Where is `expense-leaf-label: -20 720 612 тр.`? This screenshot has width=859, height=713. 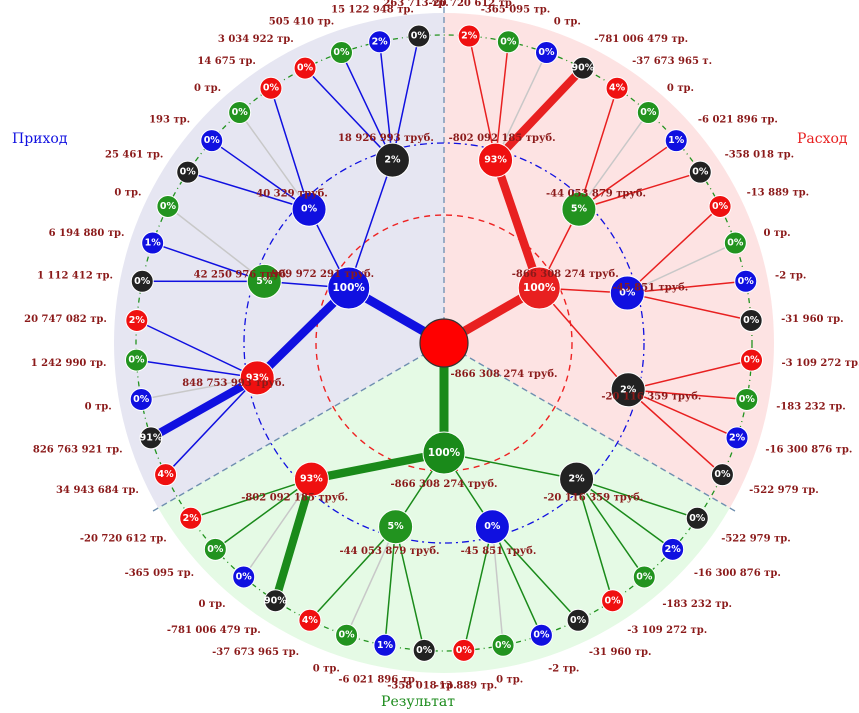 expense-leaf-label: -20 720 612 тр. is located at coordinates (471, 4).